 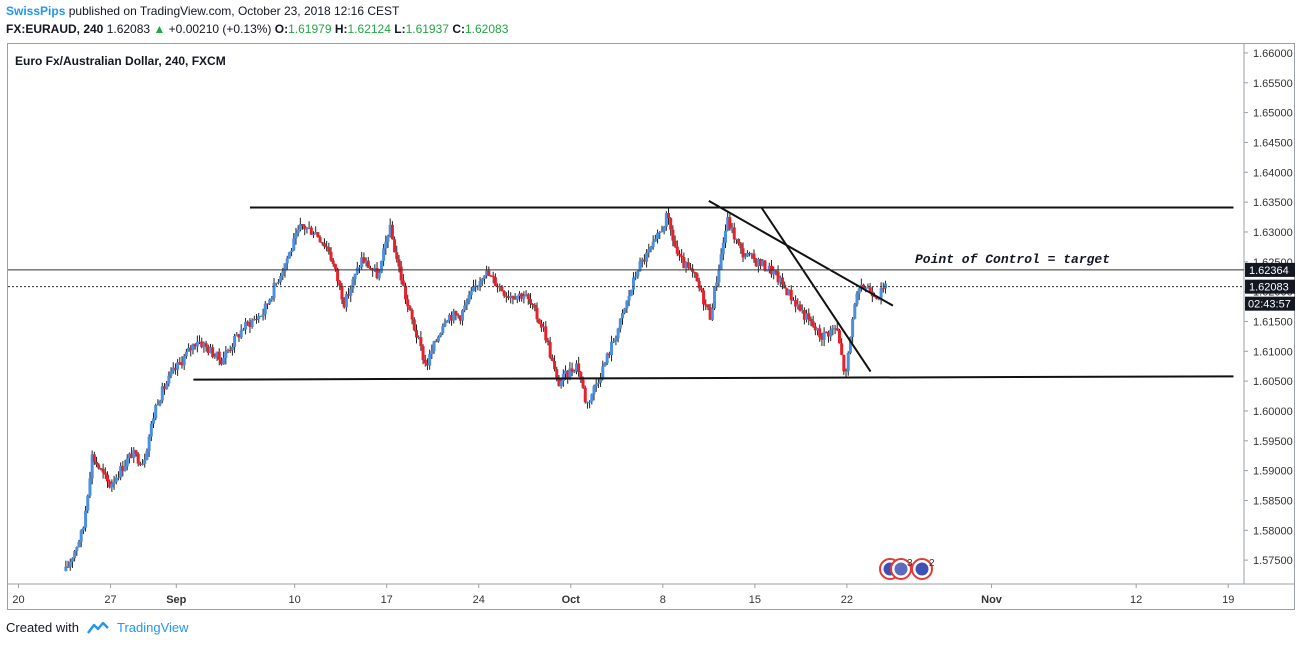 What do you see at coordinates (387, 600) in the screenshot?
I see `x-tick-label: 17` at bounding box center [387, 600].